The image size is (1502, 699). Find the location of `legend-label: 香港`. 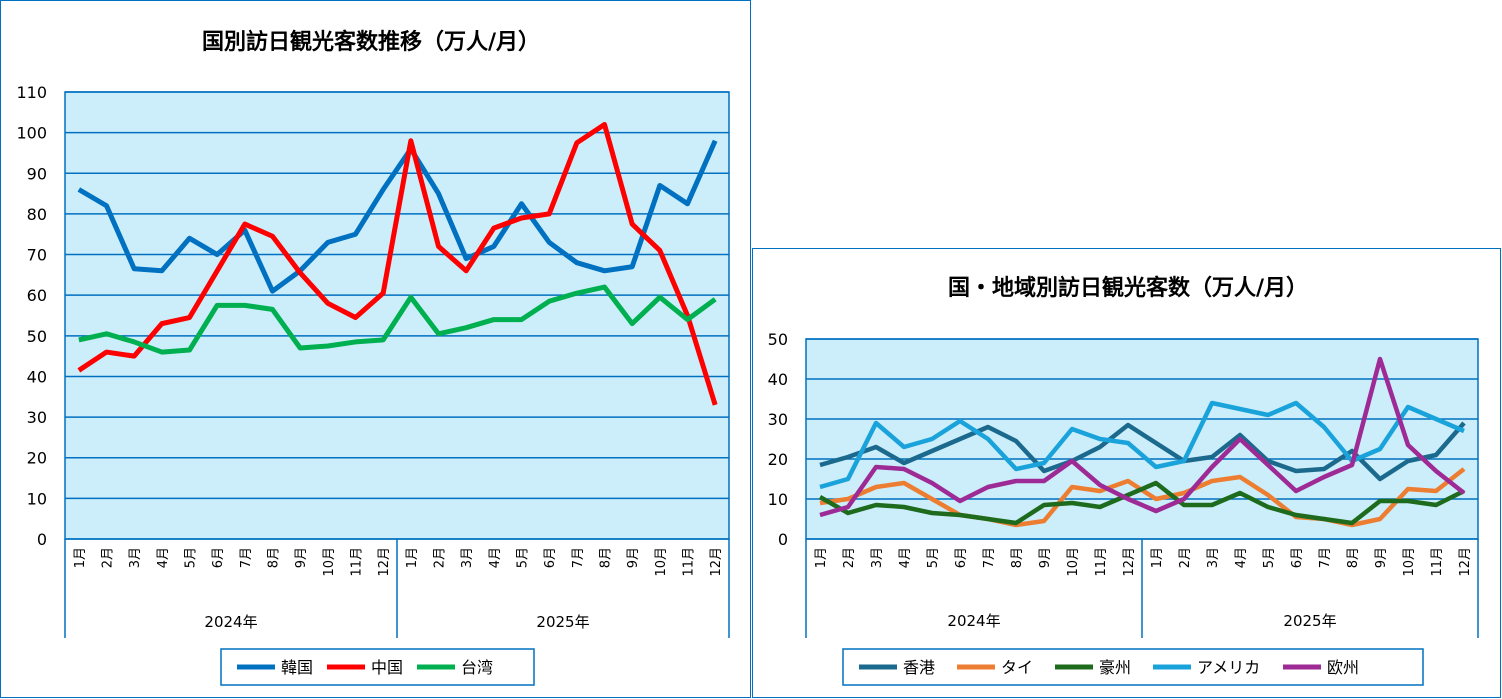

legend-label: 香港 is located at coordinates (919, 667).